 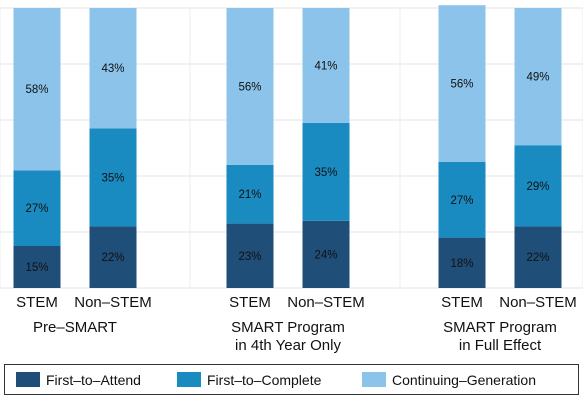 What do you see at coordinates (75, 327) in the screenshot?
I see `group-label-0-line-0: Pre–SMART` at bounding box center [75, 327].